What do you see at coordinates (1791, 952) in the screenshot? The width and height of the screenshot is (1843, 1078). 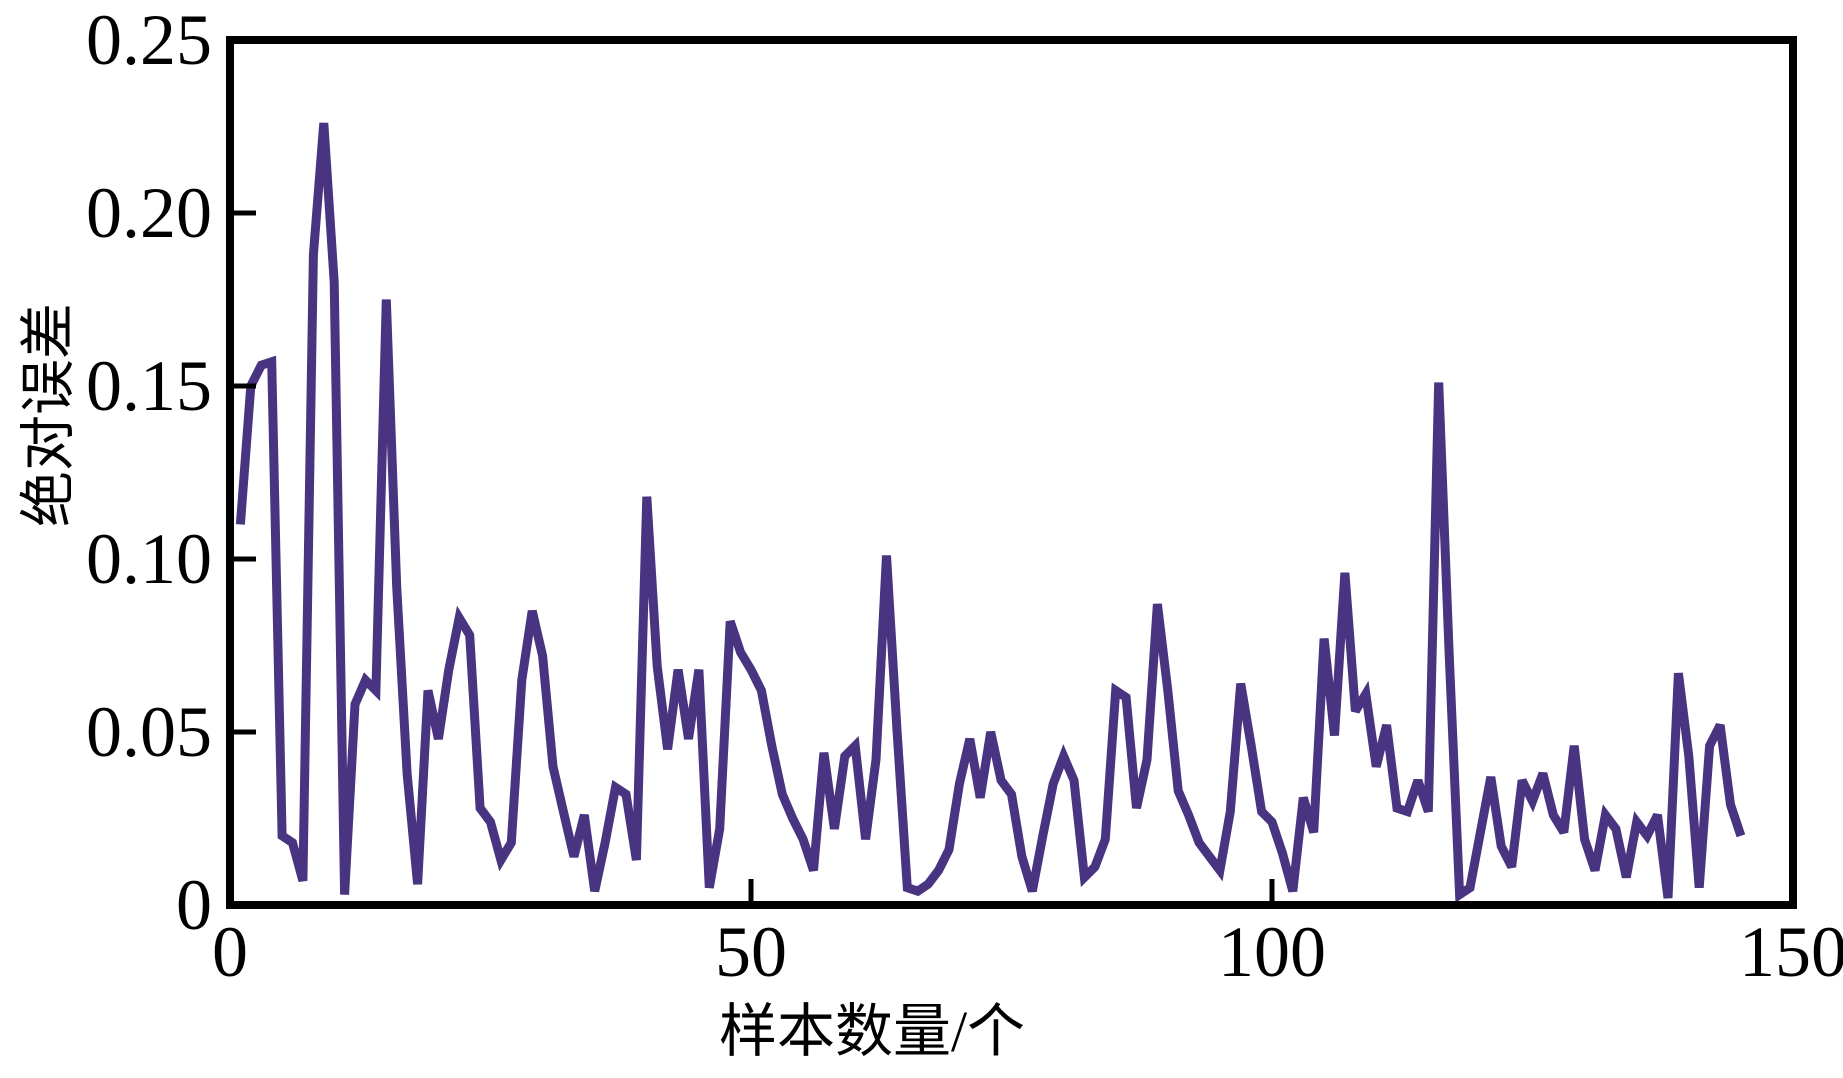 I see `x-tick-label-150: 150` at bounding box center [1791, 952].